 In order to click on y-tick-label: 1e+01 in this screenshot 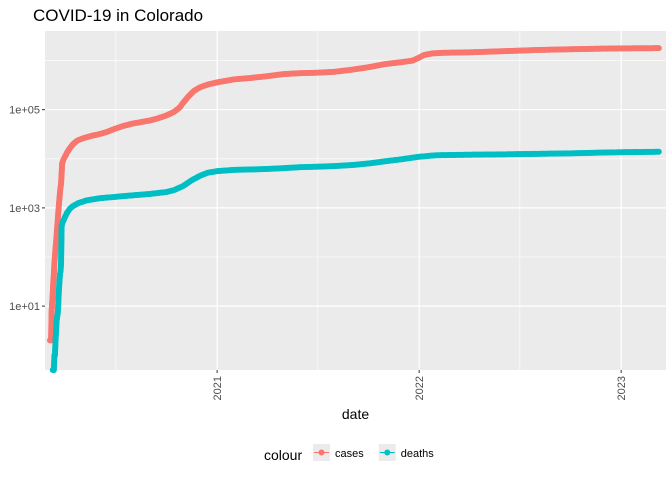, I will do `click(24, 307)`.